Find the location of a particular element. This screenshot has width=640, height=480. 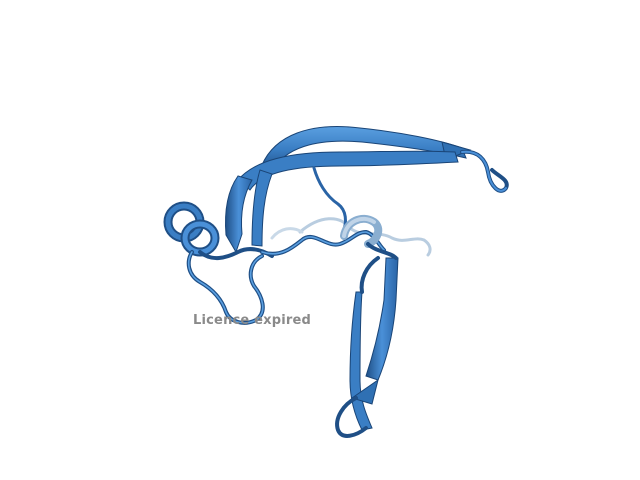

beta-strand-top-upper is located at coordinates (364, 149).